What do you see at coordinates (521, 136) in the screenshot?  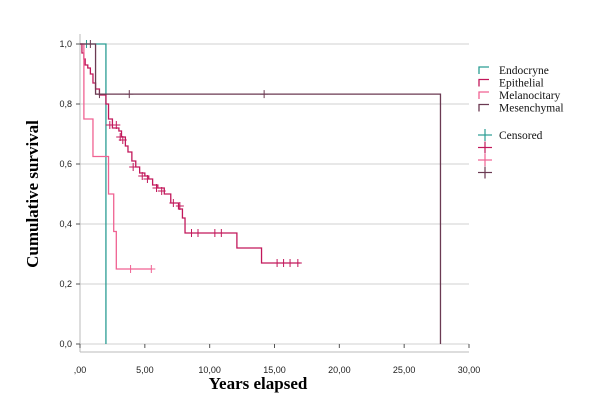 I see `legend-censored-label: Censored` at bounding box center [521, 136].